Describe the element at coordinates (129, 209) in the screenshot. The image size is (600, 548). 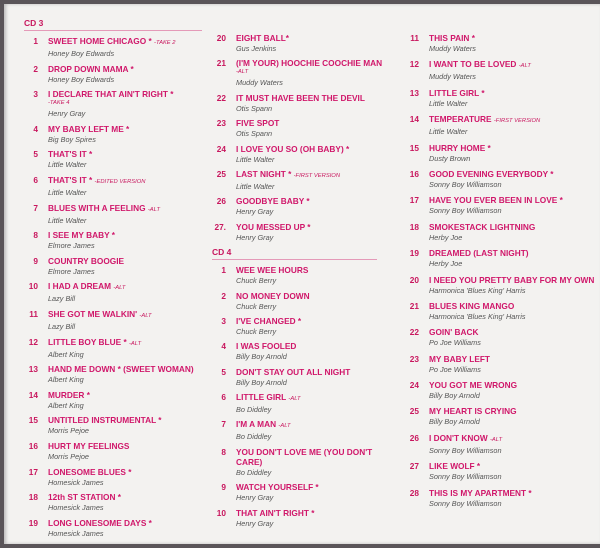
I see `track-title: BLUES WITH A FEELING -ALT` at that location.